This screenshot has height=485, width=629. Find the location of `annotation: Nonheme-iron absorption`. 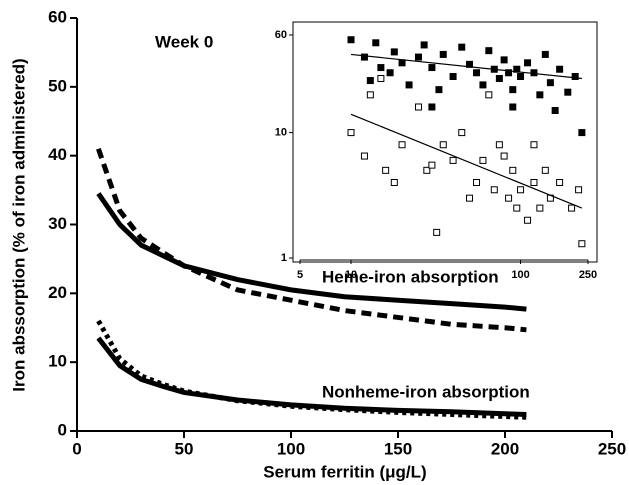

annotation: Nonheme-iron absorption is located at coordinates (426, 391).